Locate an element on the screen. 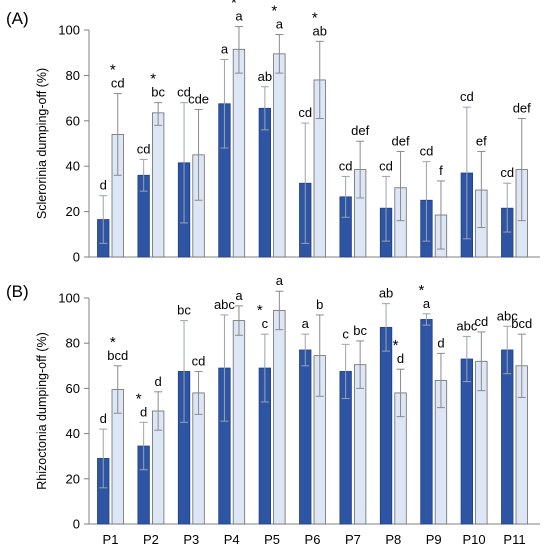 The image size is (546, 550). x-tick-label: P6 is located at coordinates (313, 539).